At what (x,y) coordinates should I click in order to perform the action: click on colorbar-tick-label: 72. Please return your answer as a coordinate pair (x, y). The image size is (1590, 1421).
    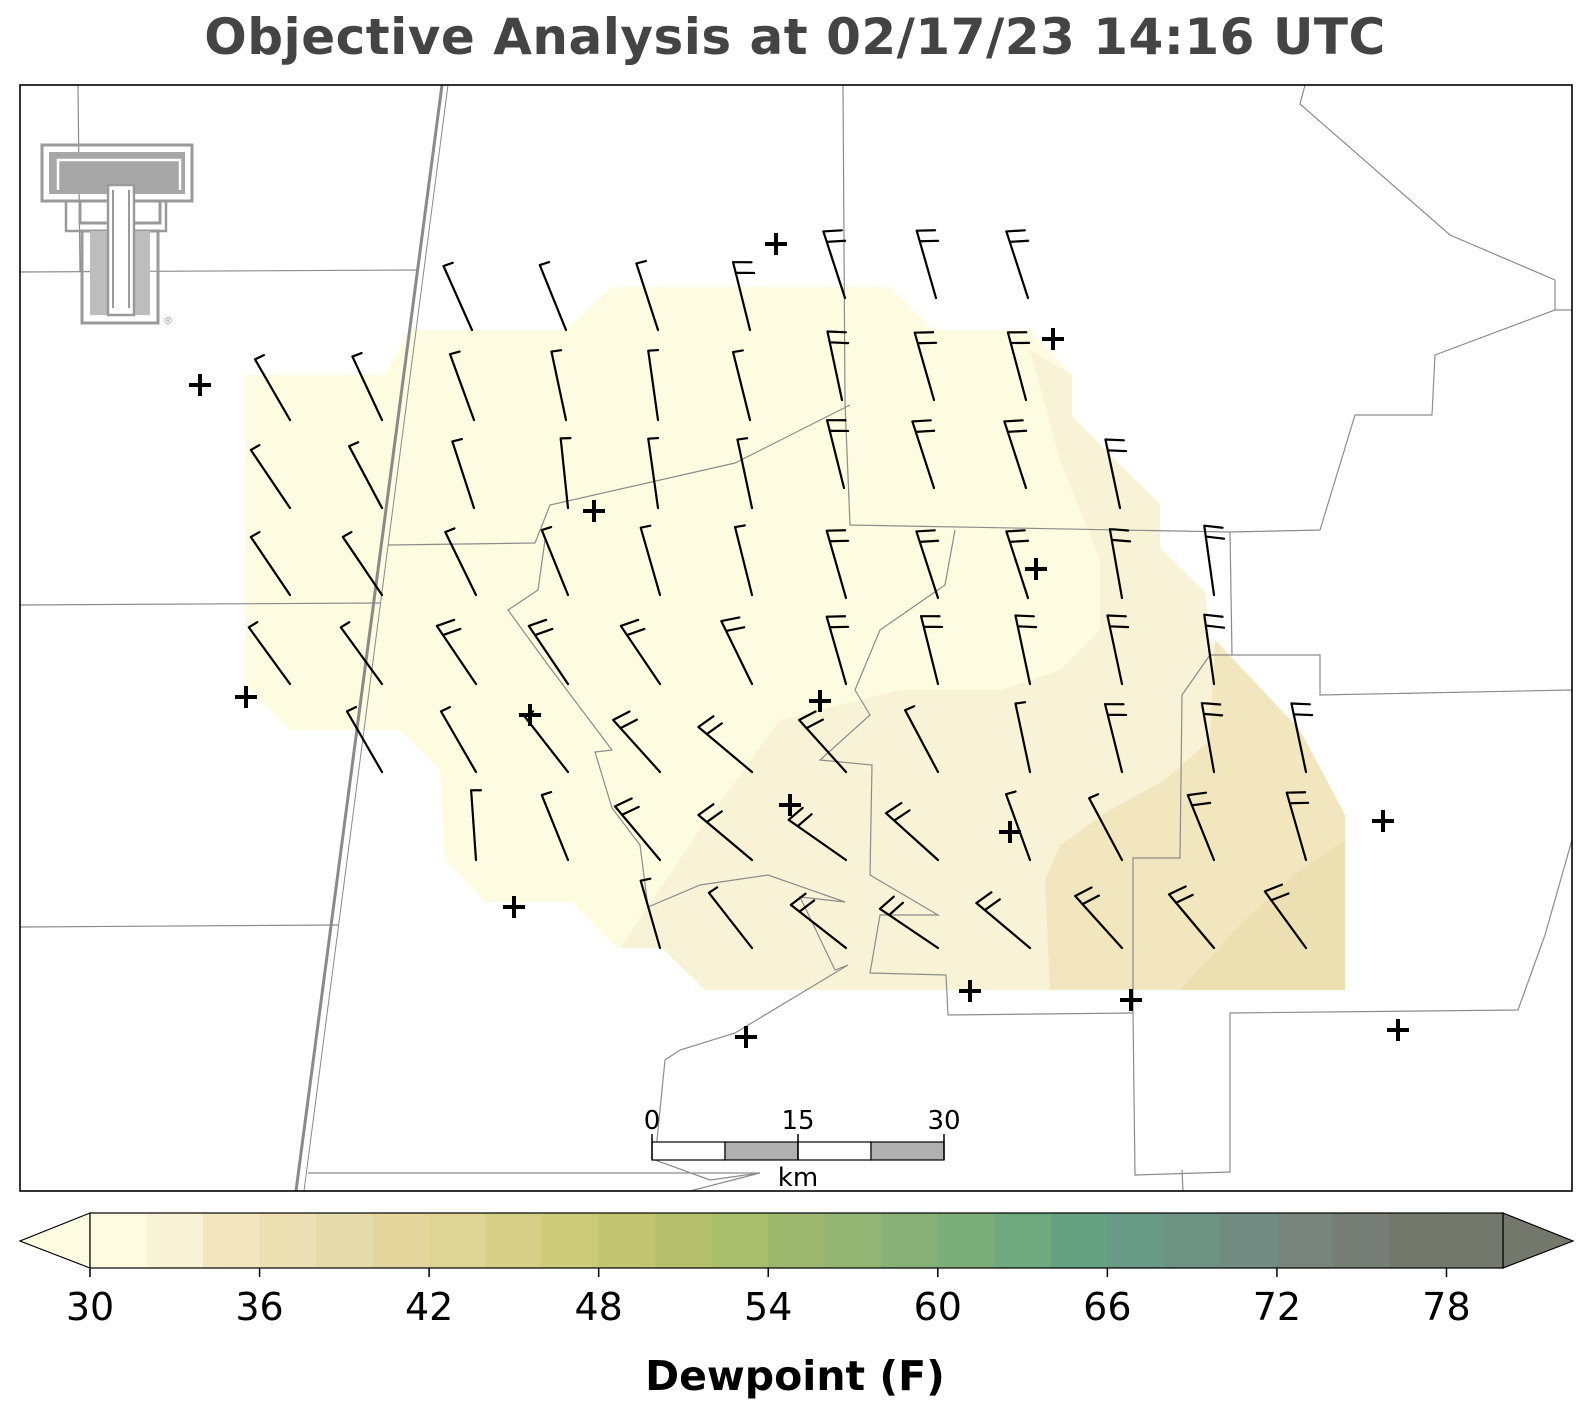
    Looking at the image, I should click on (1277, 1307).